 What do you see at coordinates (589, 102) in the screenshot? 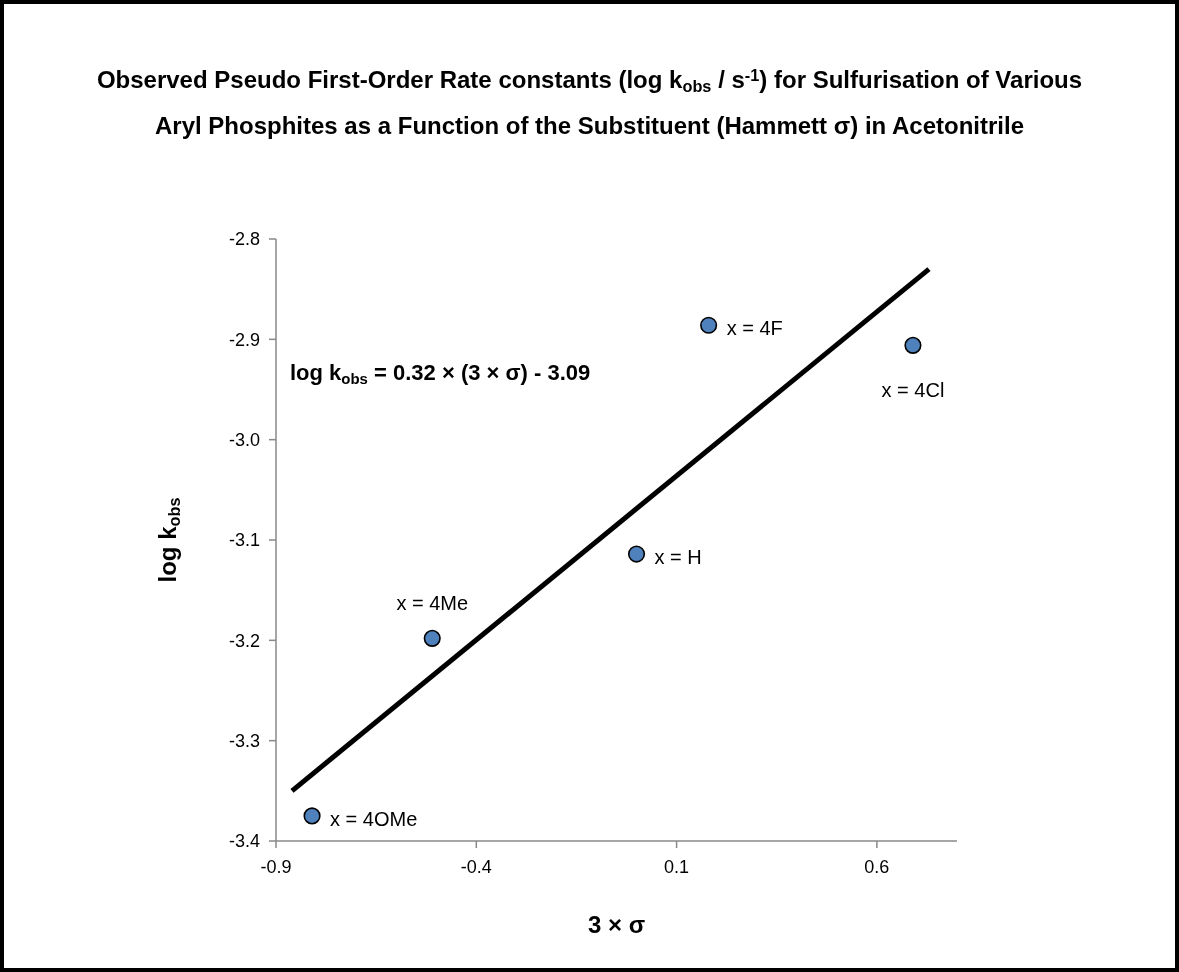
I see `chart-title: Observed Pseudo First-Order Rate constants (log k$_{obs}$ / s$^{-1}$) for Sulfurisation of Various Aryl Phosphites as a Function of the Substituent (Hammett σ) in Acetonitrile` at bounding box center [589, 102].